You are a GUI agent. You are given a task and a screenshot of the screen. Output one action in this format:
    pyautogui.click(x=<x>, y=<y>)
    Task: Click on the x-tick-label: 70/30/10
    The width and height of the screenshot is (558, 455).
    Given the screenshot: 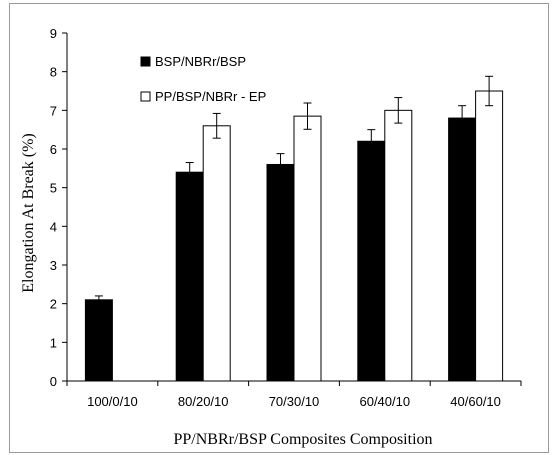 What is the action you would take?
    pyautogui.click(x=294, y=401)
    